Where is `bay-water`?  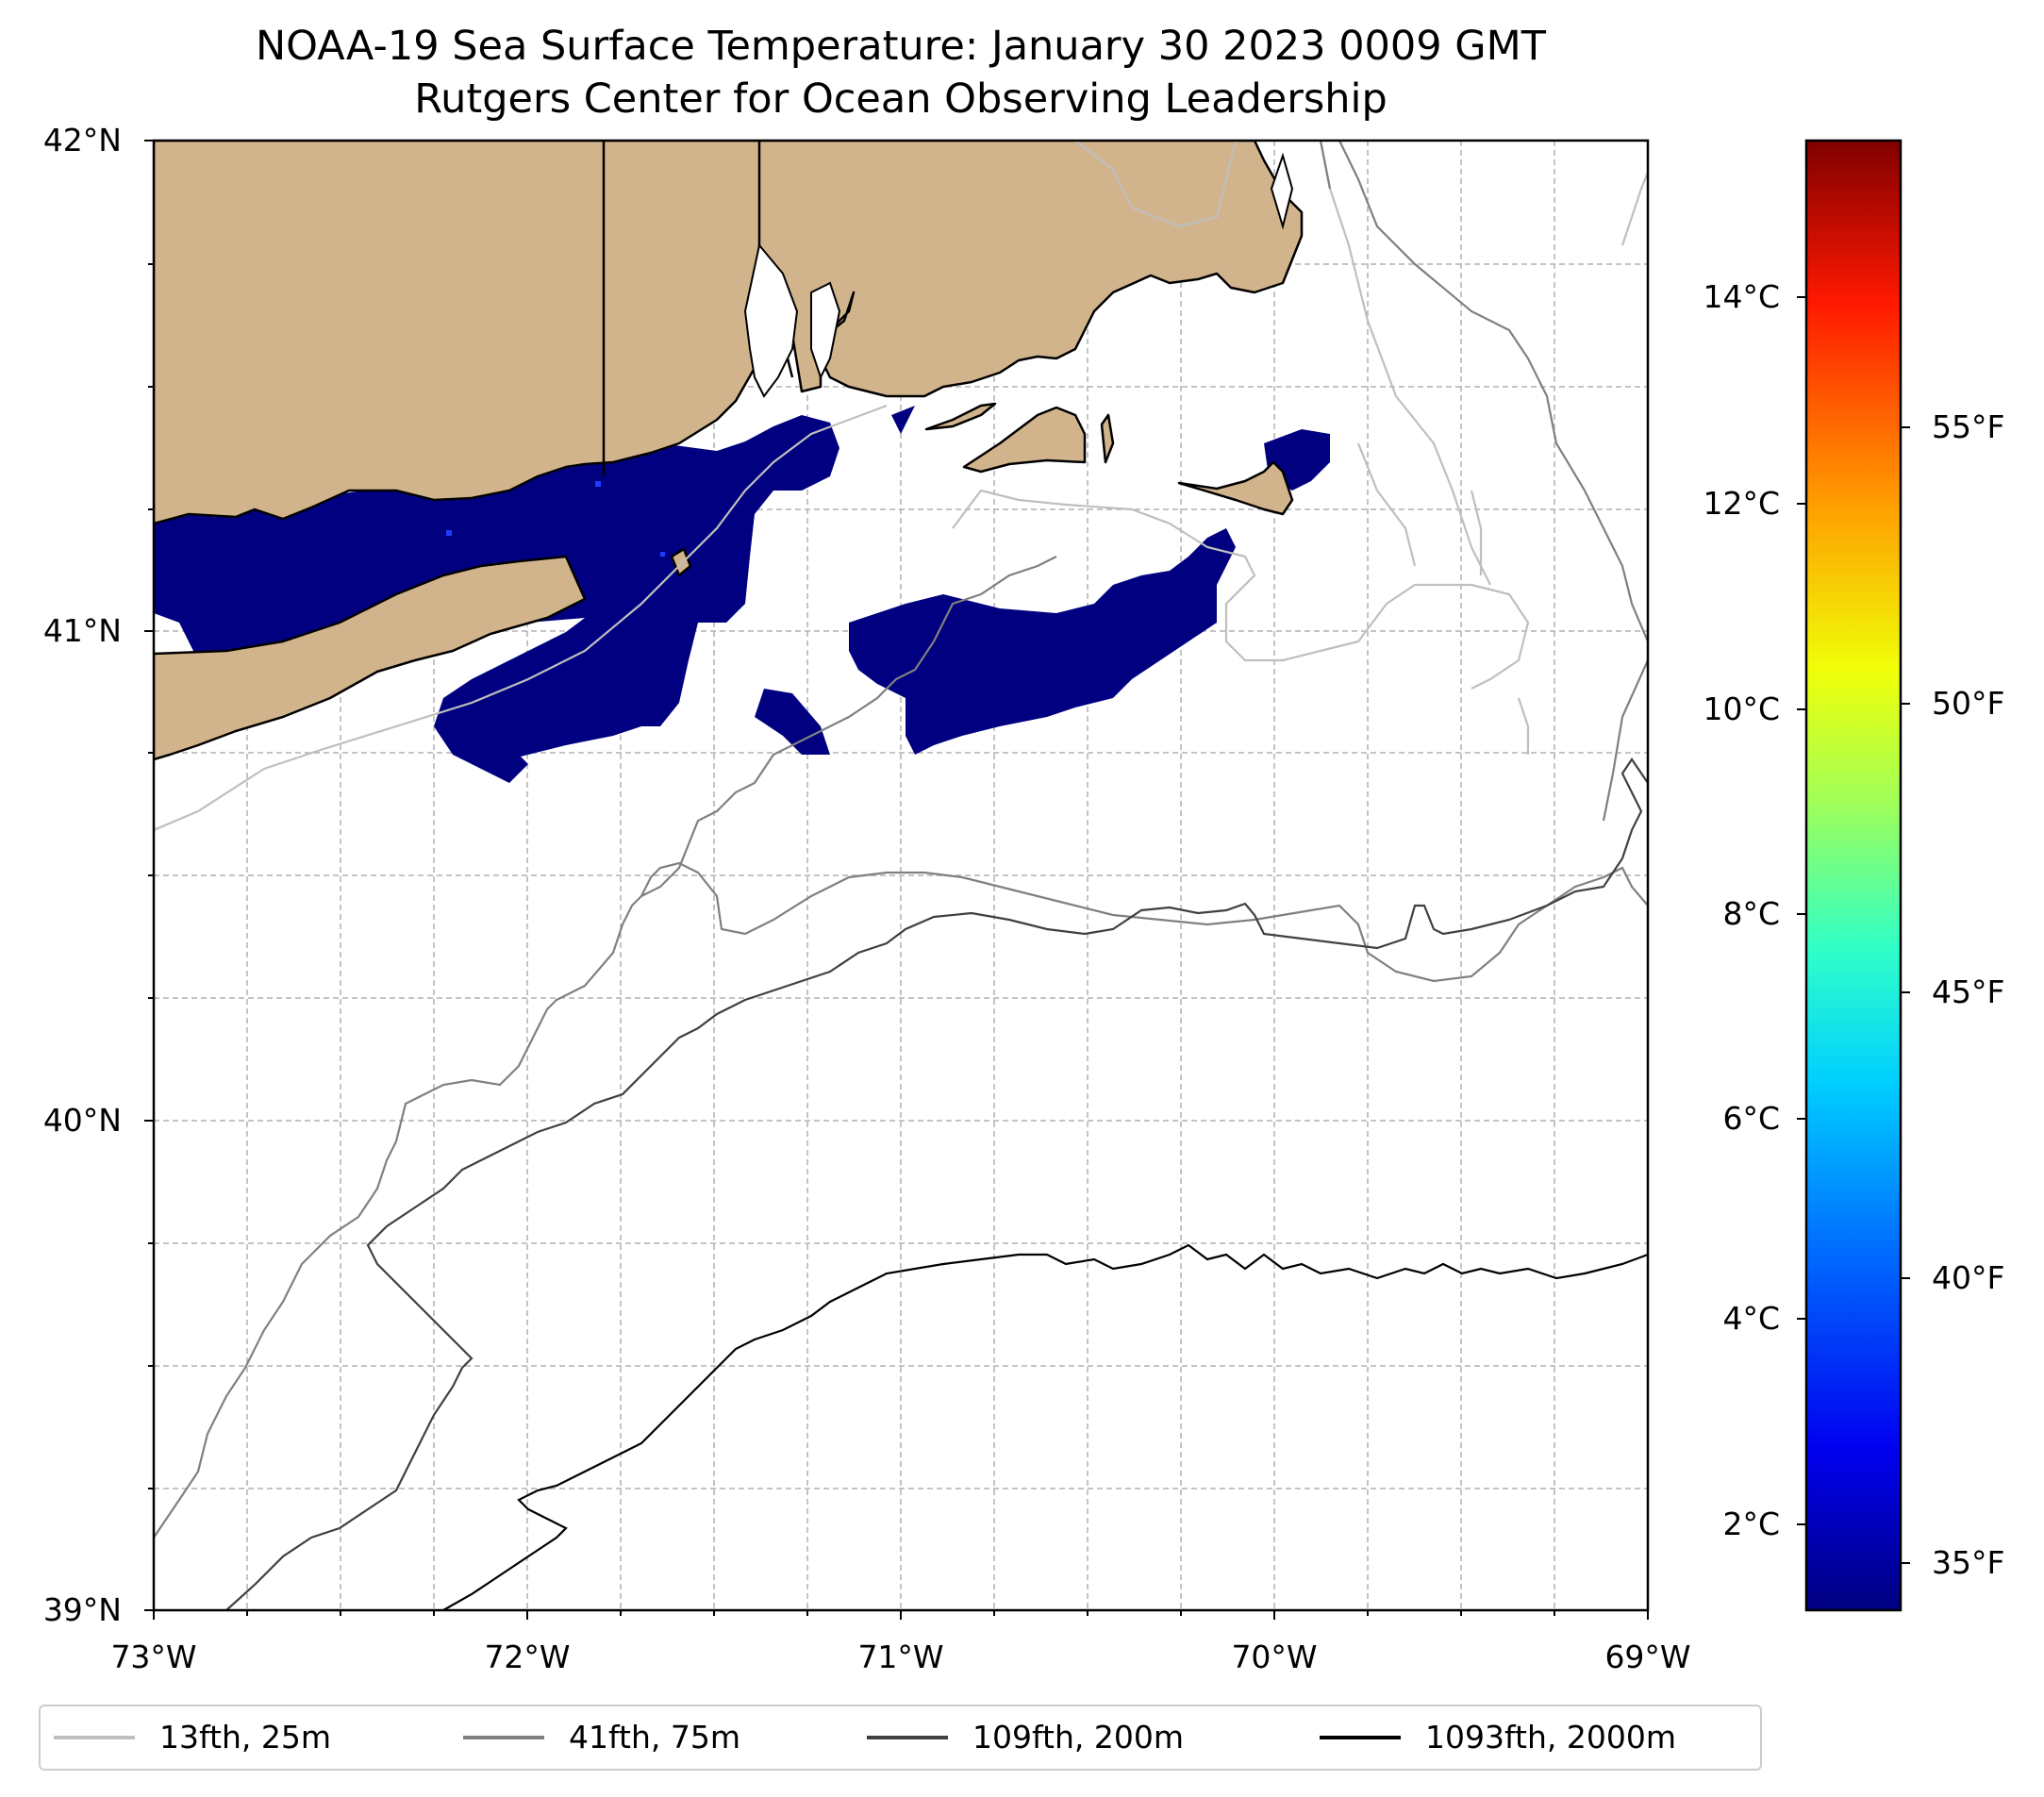
bay-water is located at coordinates (1019, 275).